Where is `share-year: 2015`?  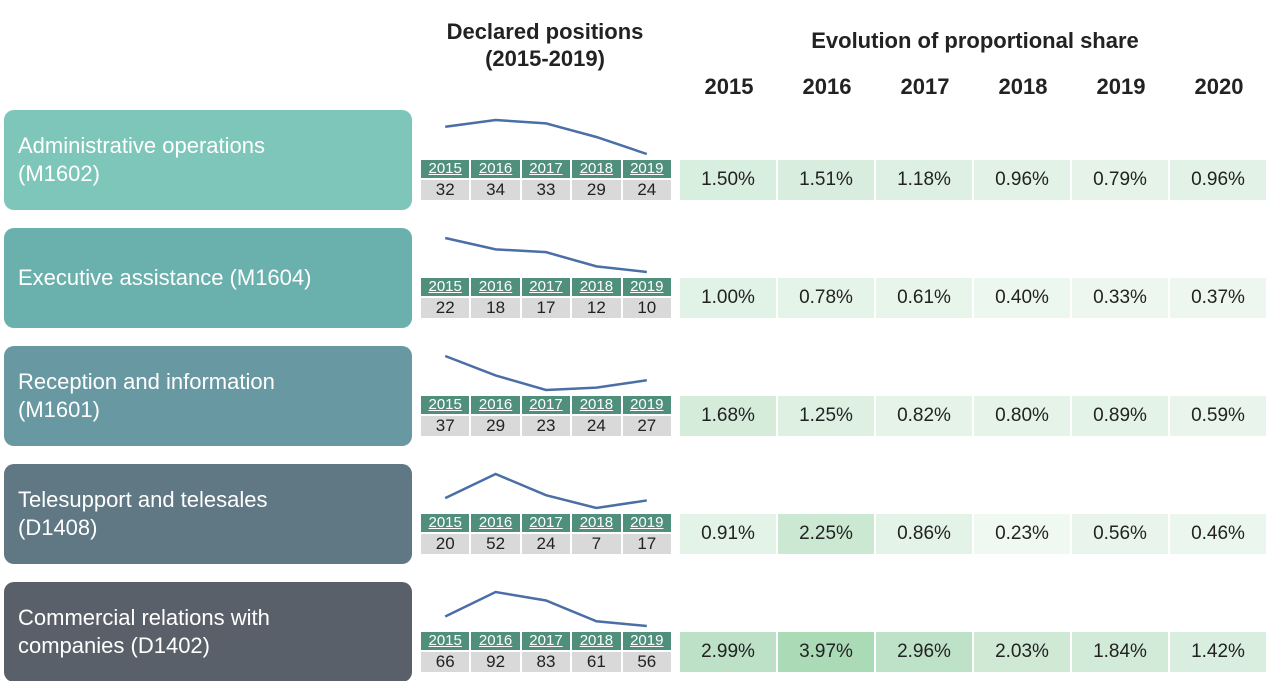
share-year: 2015 is located at coordinates (729, 86).